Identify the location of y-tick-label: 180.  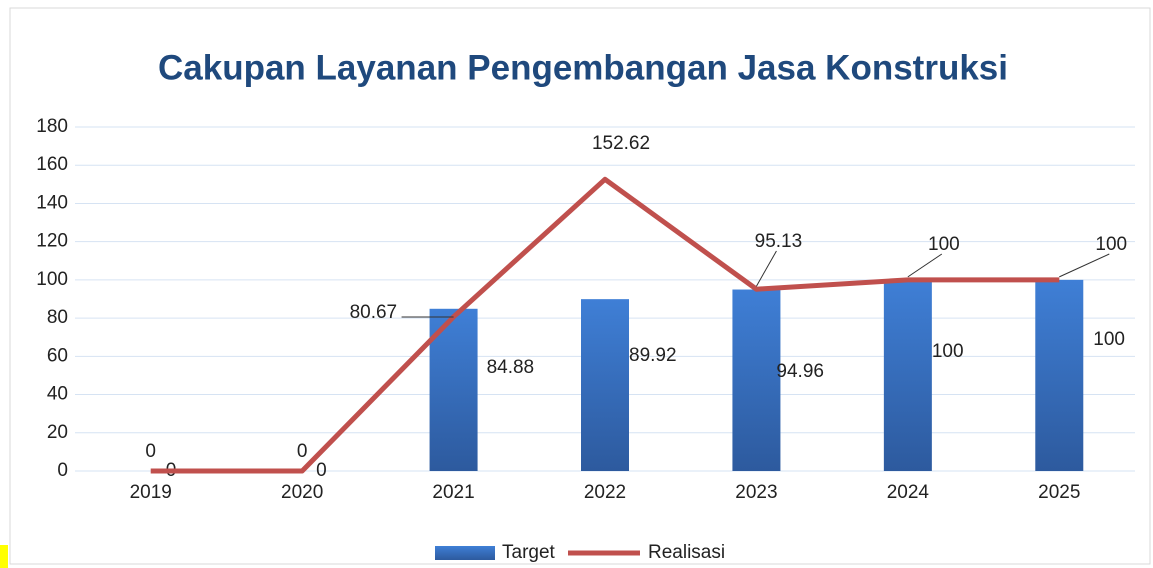
(52, 126).